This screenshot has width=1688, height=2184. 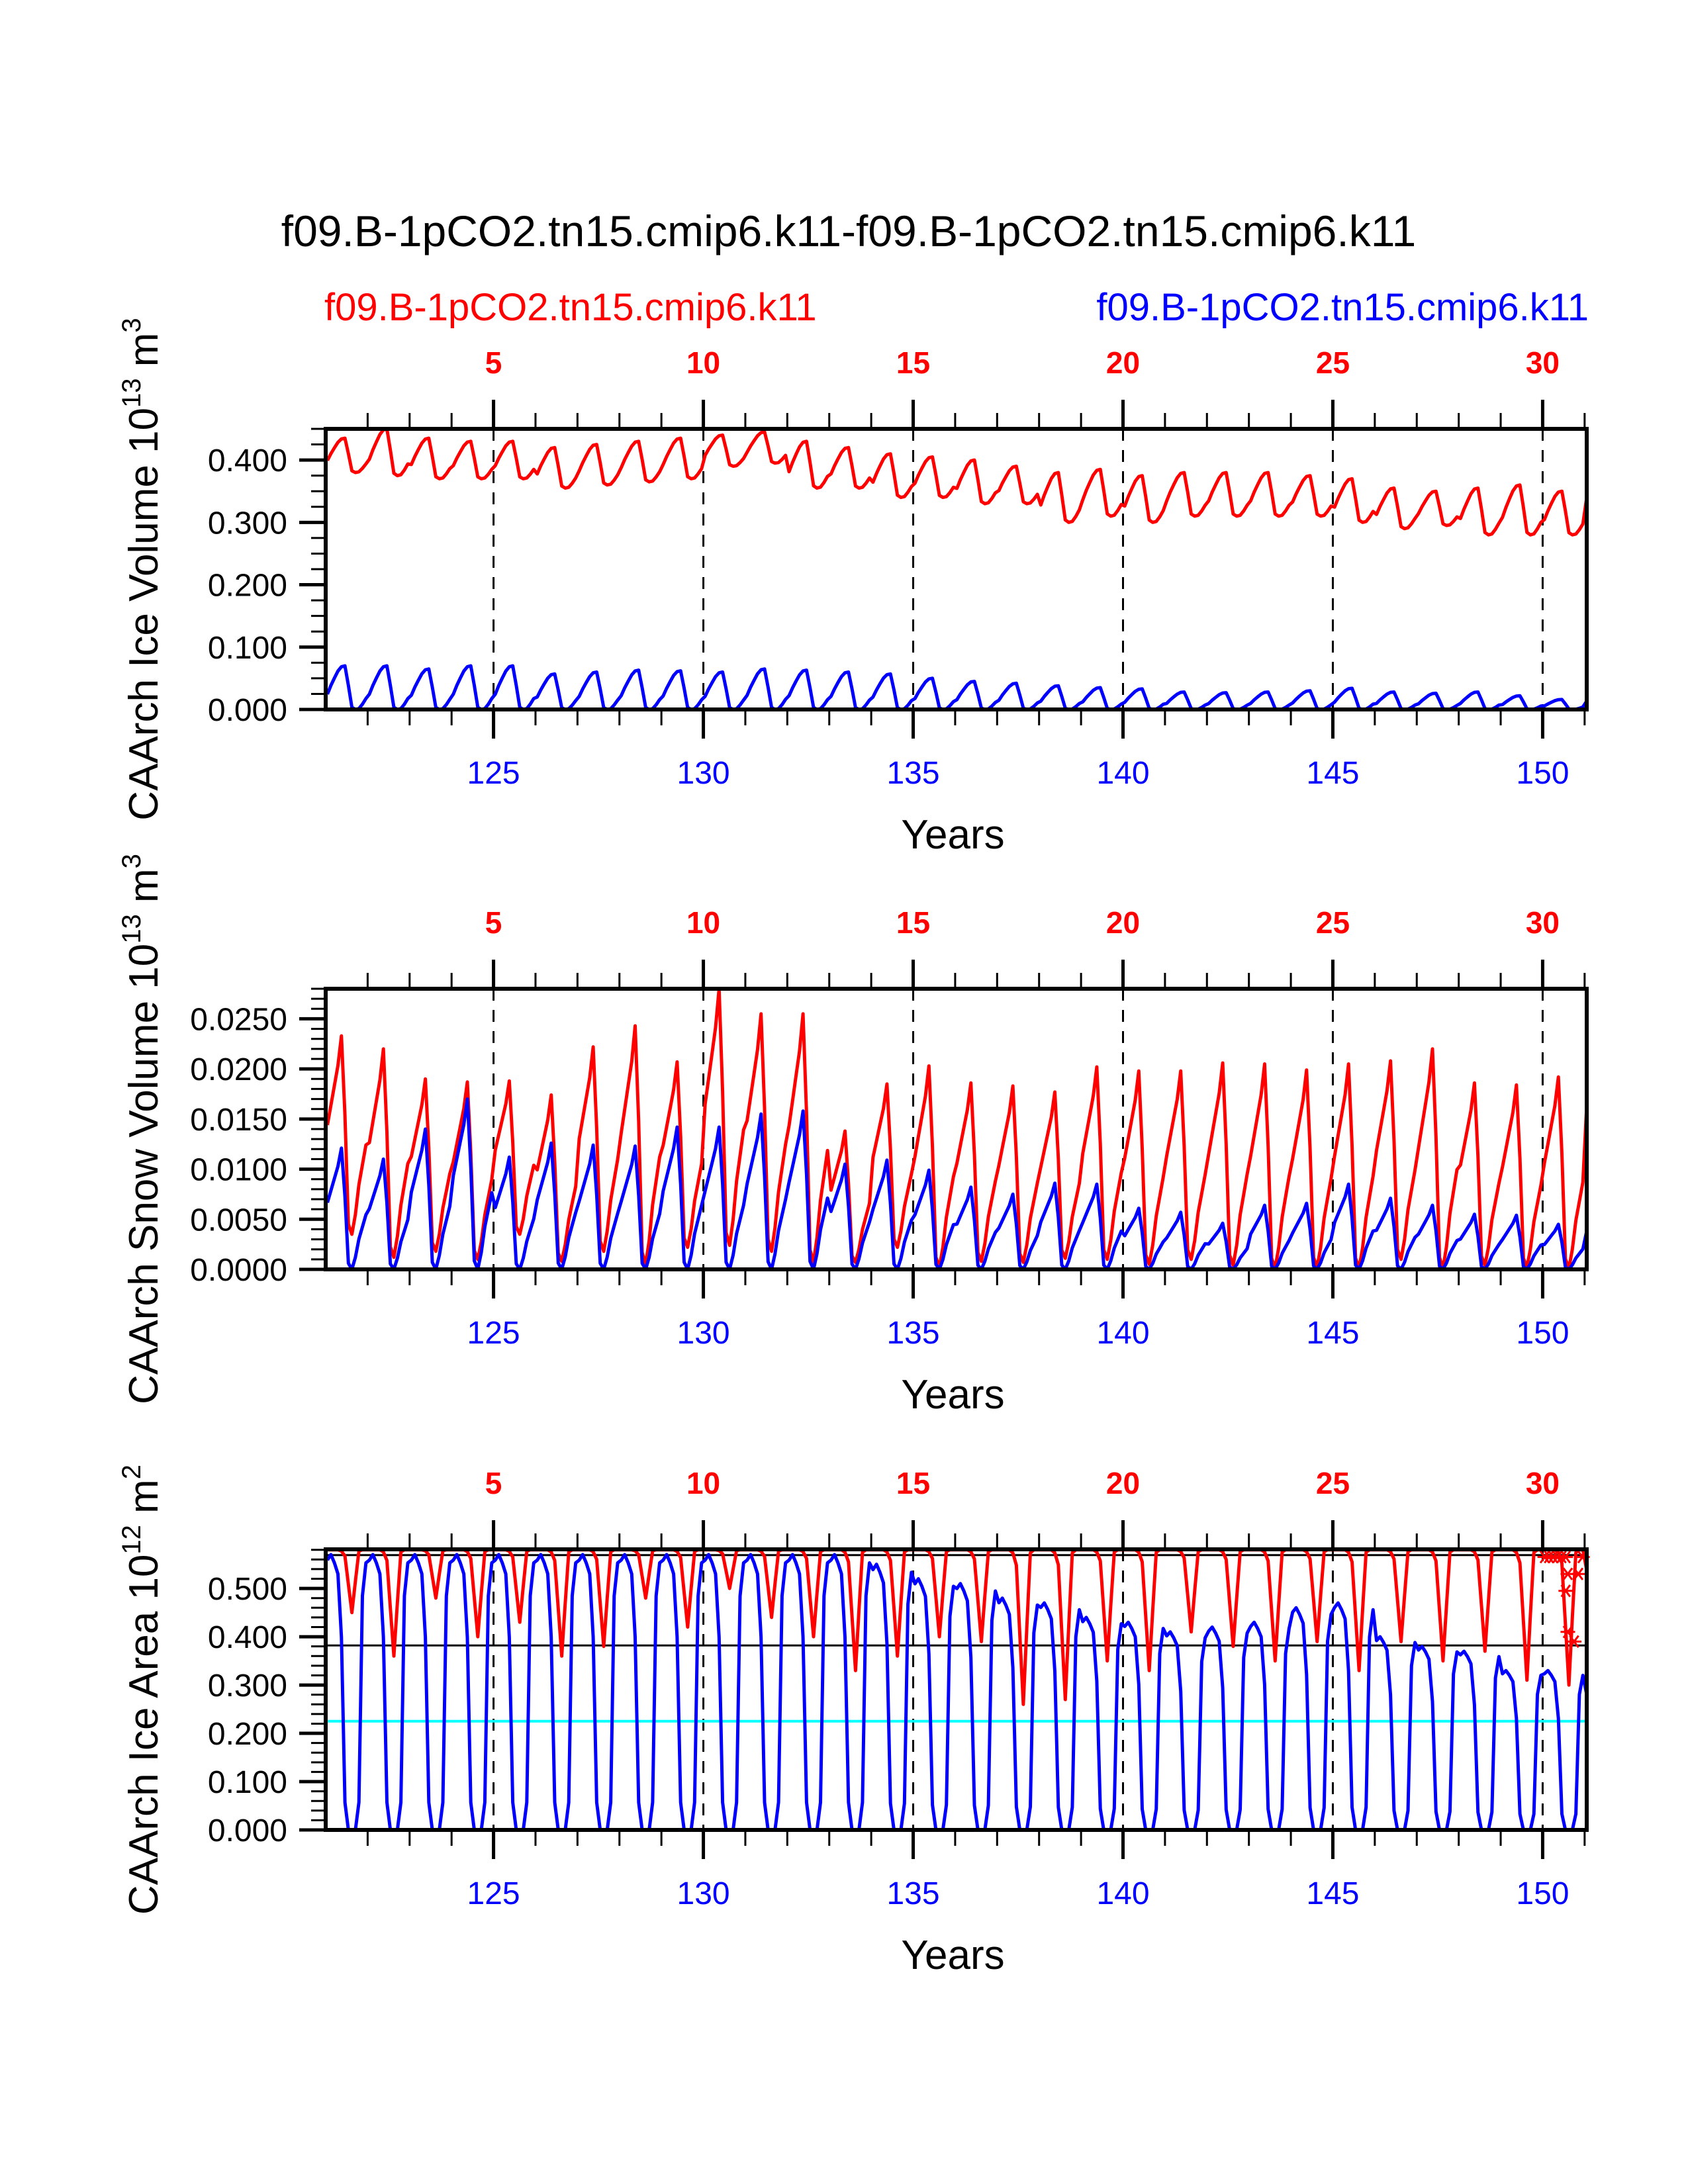 I want to click on y-tick-label: 0.500, so click(x=247, y=1590).